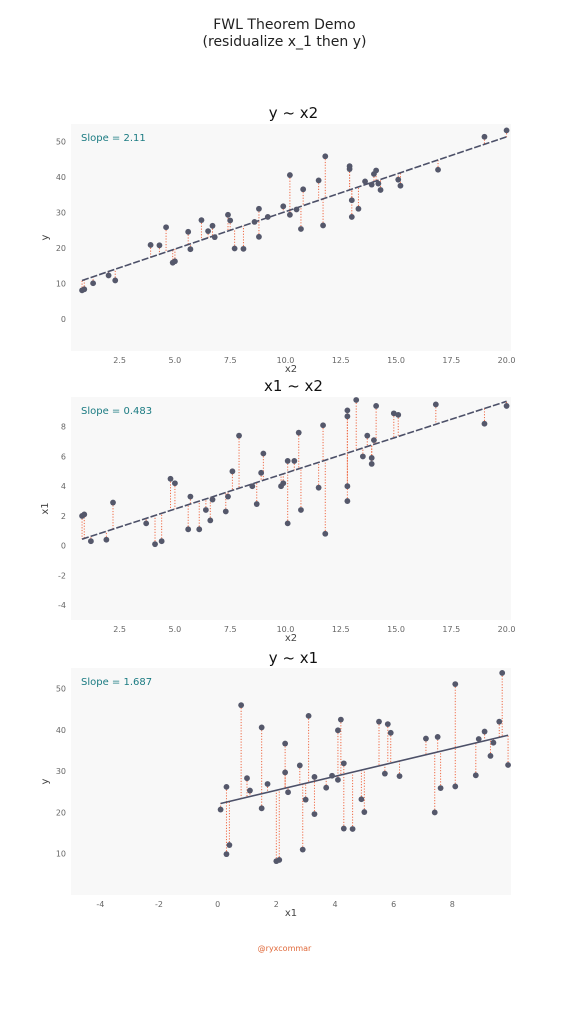  Describe the element at coordinates (45, 237) in the screenshot. I see `y-axis-label: y` at that location.